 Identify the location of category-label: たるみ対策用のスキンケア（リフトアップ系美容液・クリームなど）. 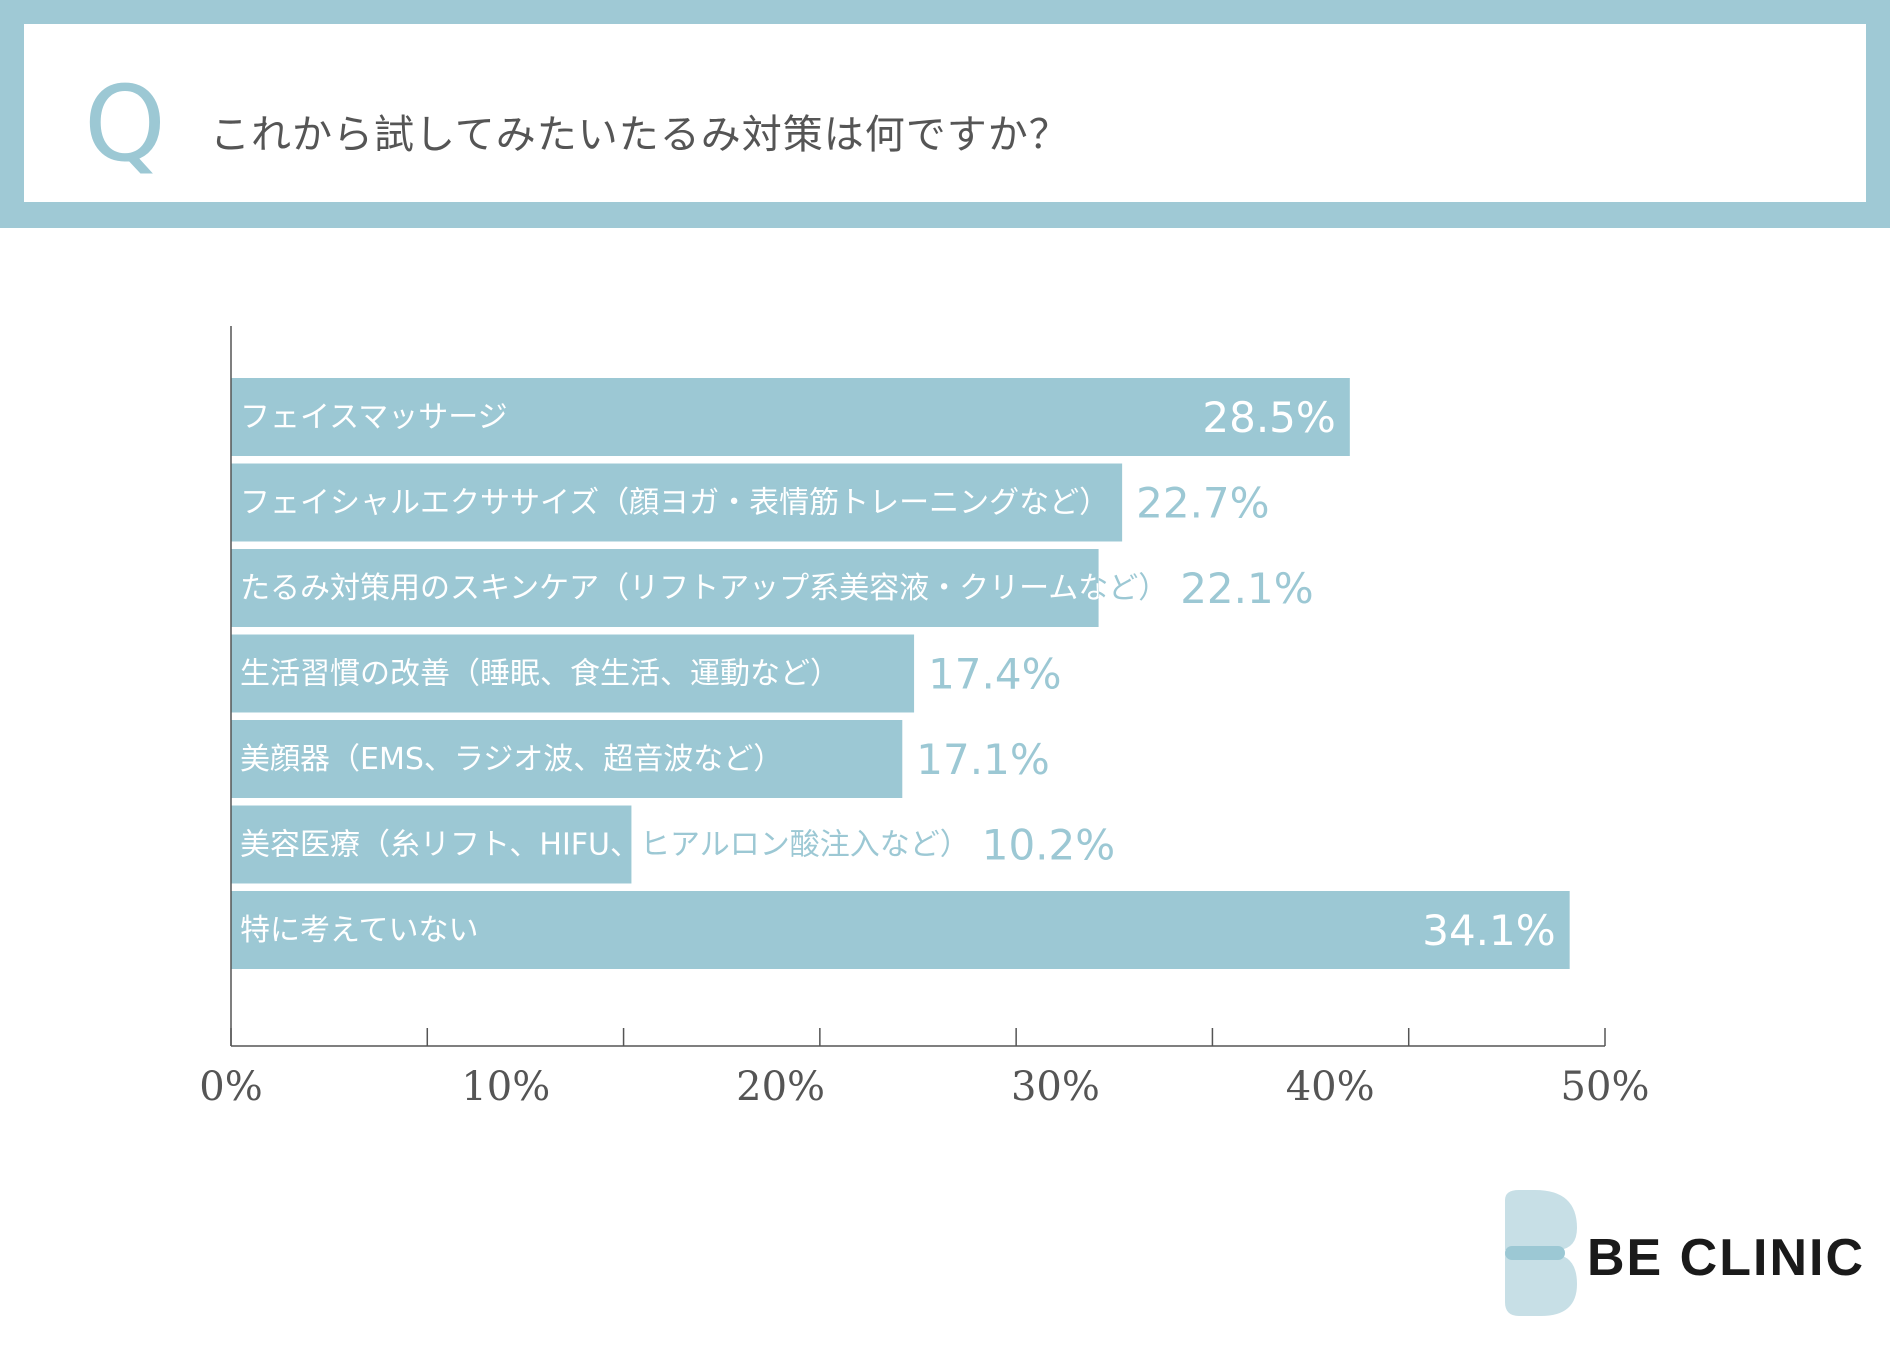
(704, 588).